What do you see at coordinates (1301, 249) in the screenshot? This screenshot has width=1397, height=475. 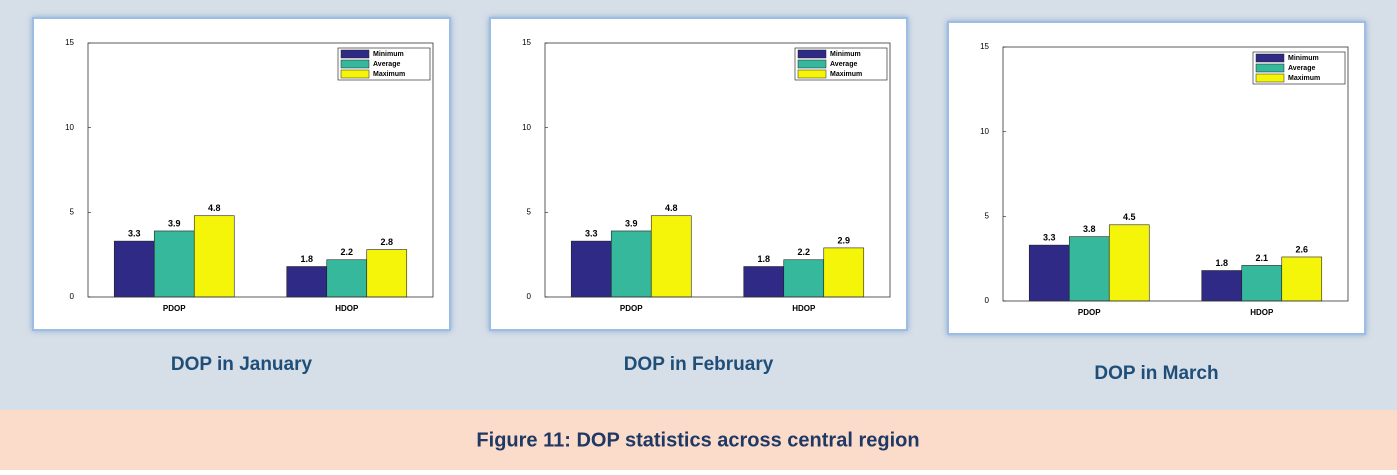 I see `data-label: 2.6` at bounding box center [1301, 249].